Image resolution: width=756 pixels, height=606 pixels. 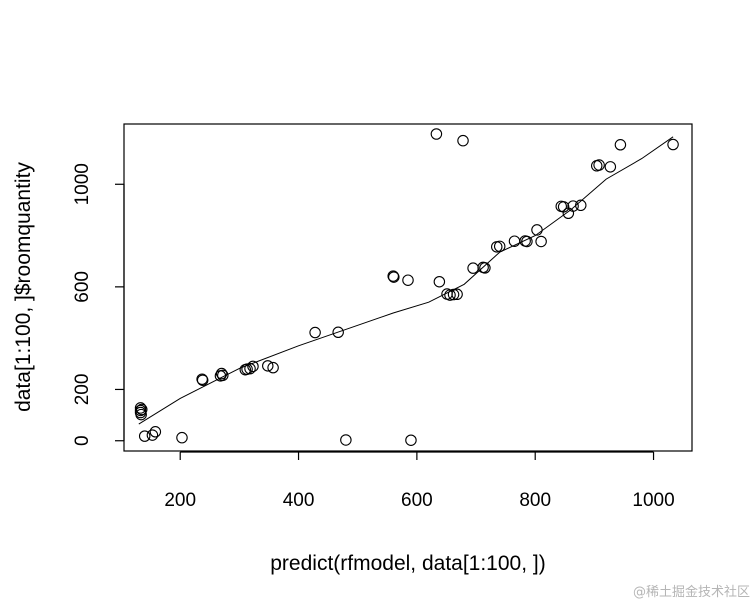 What do you see at coordinates (535, 500) in the screenshot?
I see `x-tick-label: 800` at bounding box center [535, 500].